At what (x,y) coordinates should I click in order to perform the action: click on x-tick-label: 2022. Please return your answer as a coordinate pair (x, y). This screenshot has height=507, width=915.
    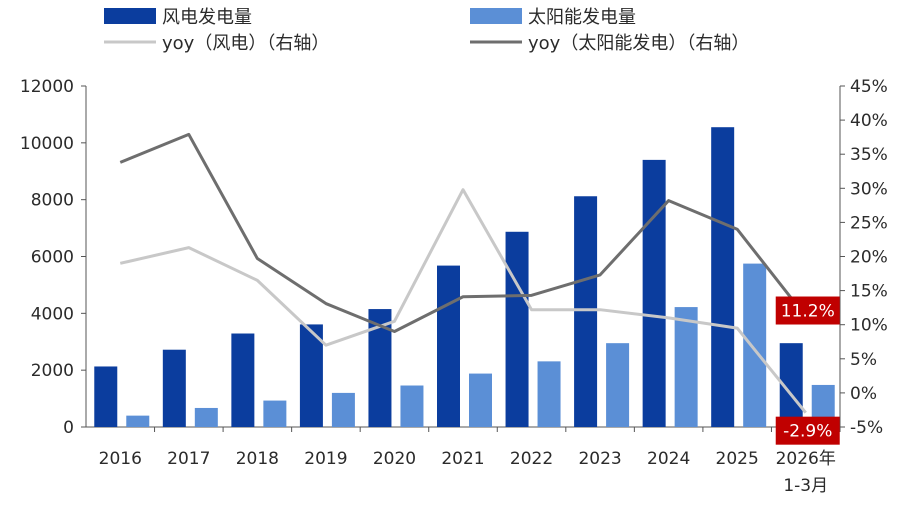
    Looking at the image, I should click on (531, 459).